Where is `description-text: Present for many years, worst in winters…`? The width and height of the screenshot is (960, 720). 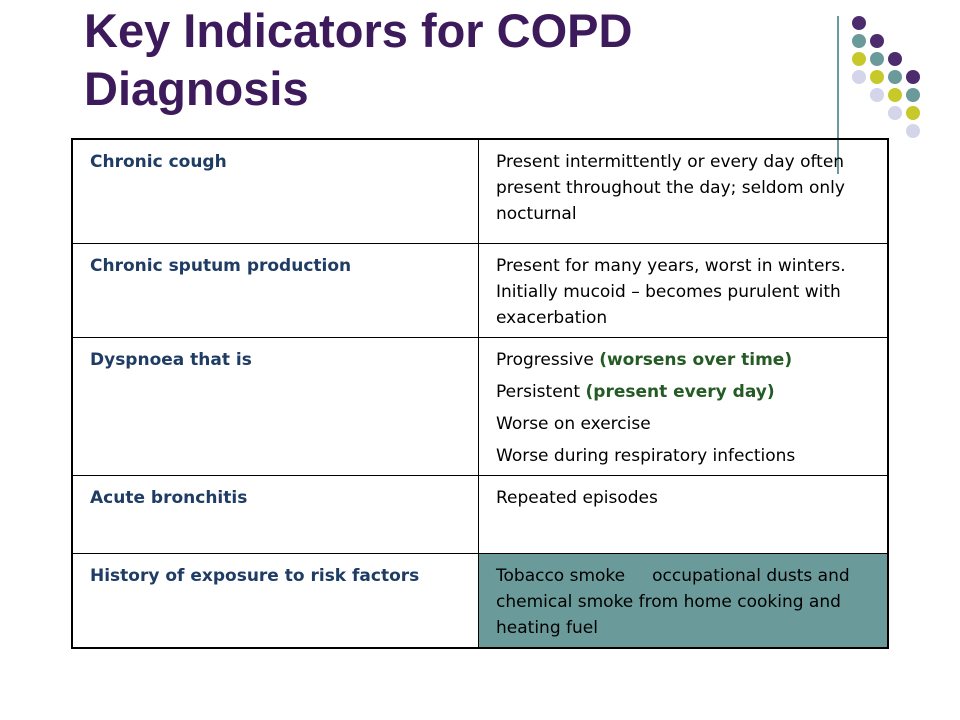
description-text: Present for many years, worst in winters… is located at coordinates (676, 291).